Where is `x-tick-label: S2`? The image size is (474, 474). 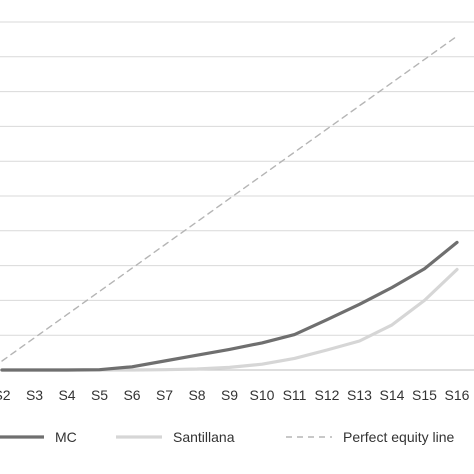
x-tick-label: S2 is located at coordinates (5, 395).